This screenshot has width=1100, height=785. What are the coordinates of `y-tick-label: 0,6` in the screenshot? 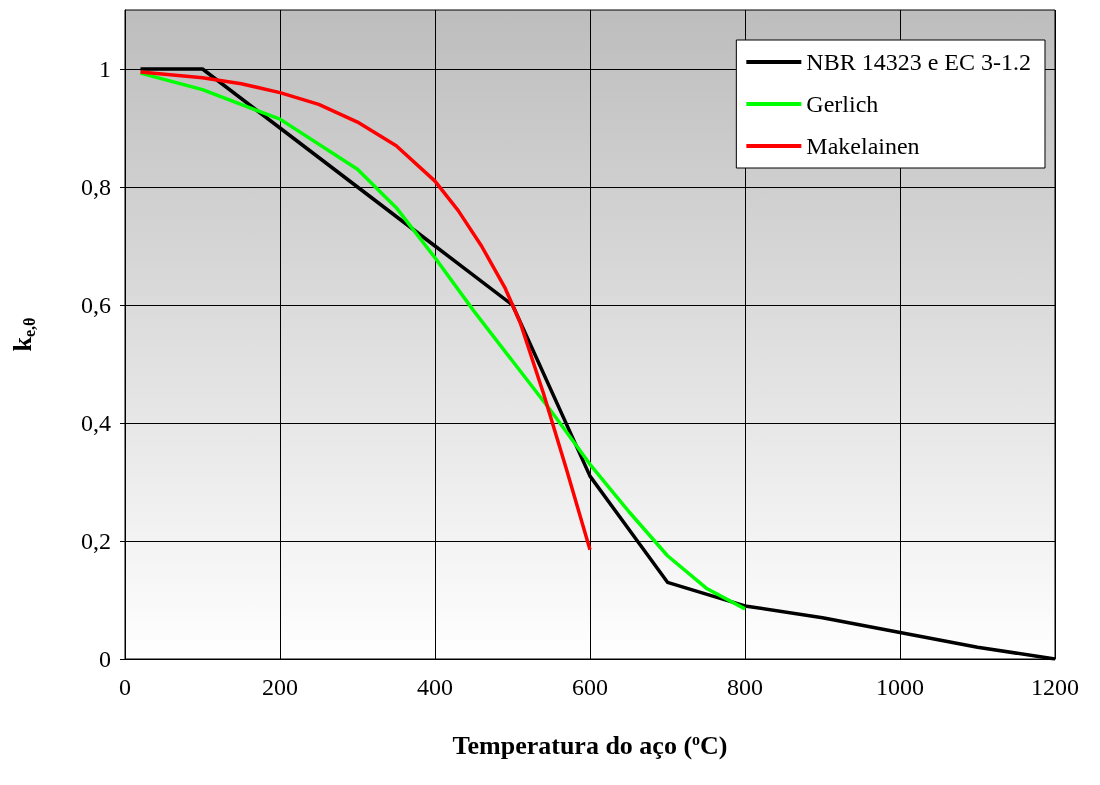 It's located at (96, 305).